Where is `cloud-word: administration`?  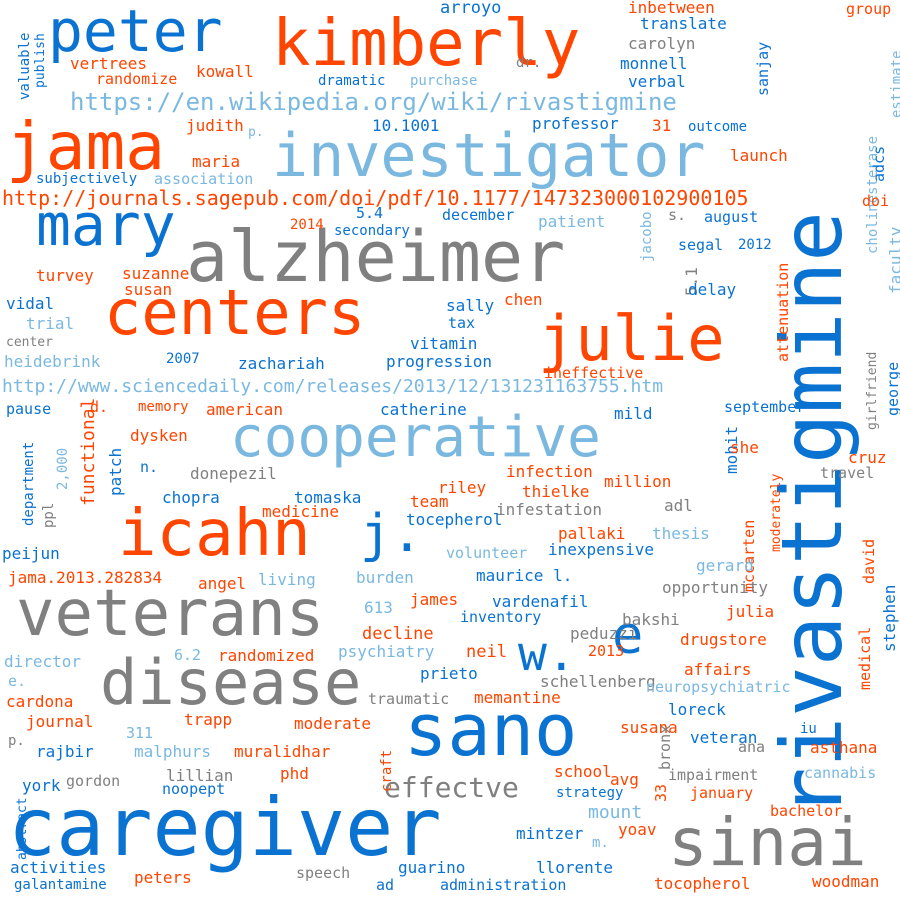 cloud-word: administration is located at coordinates (503, 885).